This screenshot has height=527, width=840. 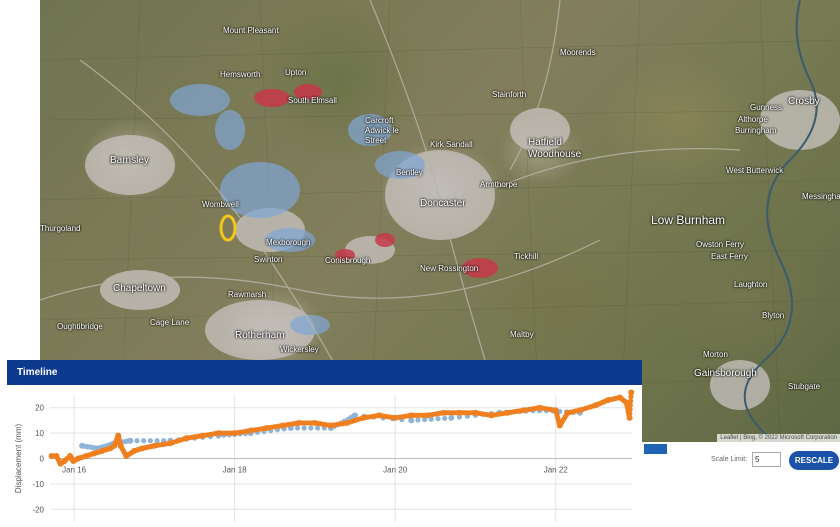 What do you see at coordinates (729, 256) in the screenshot?
I see `place-label: East Ferry` at bounding box center [729, 256].